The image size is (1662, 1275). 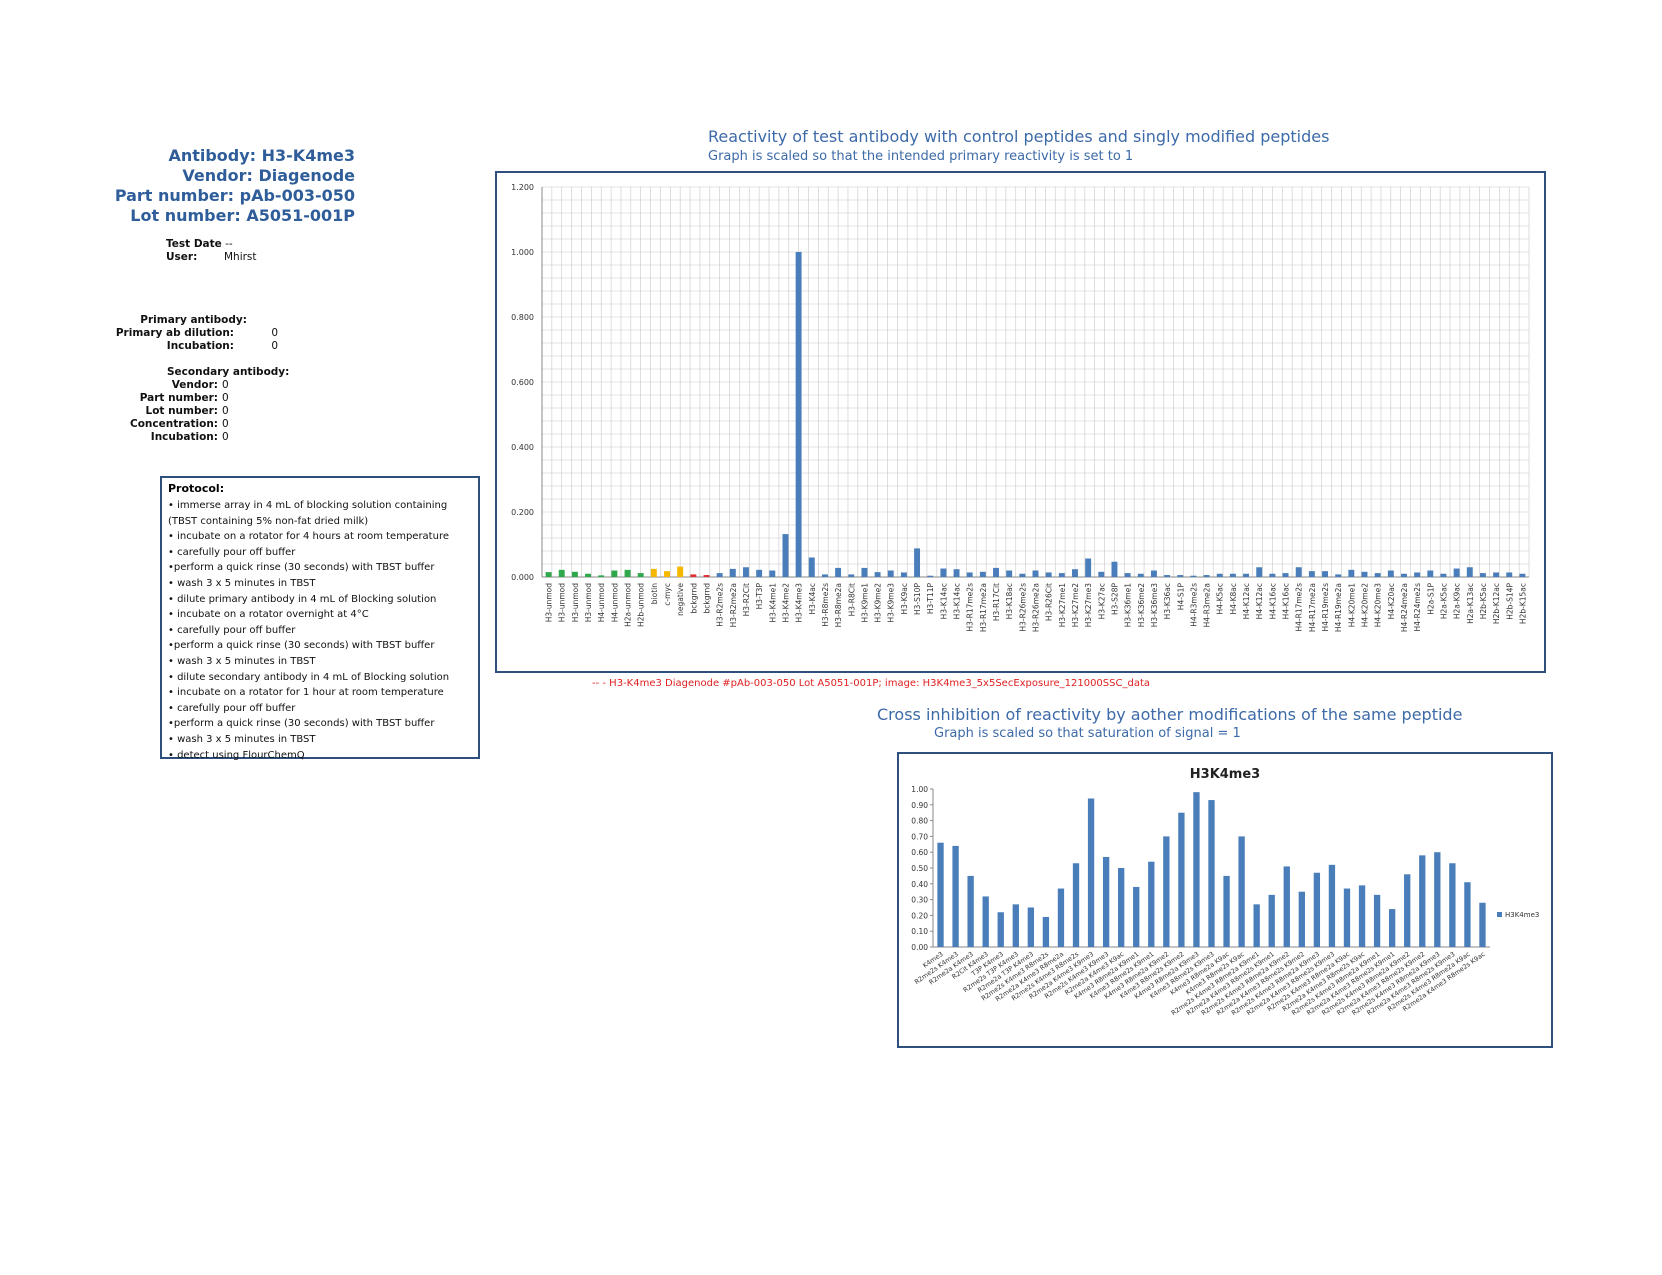 I want to click on chart1-y-tick-label: 1.200, so click(x=522, y=187).